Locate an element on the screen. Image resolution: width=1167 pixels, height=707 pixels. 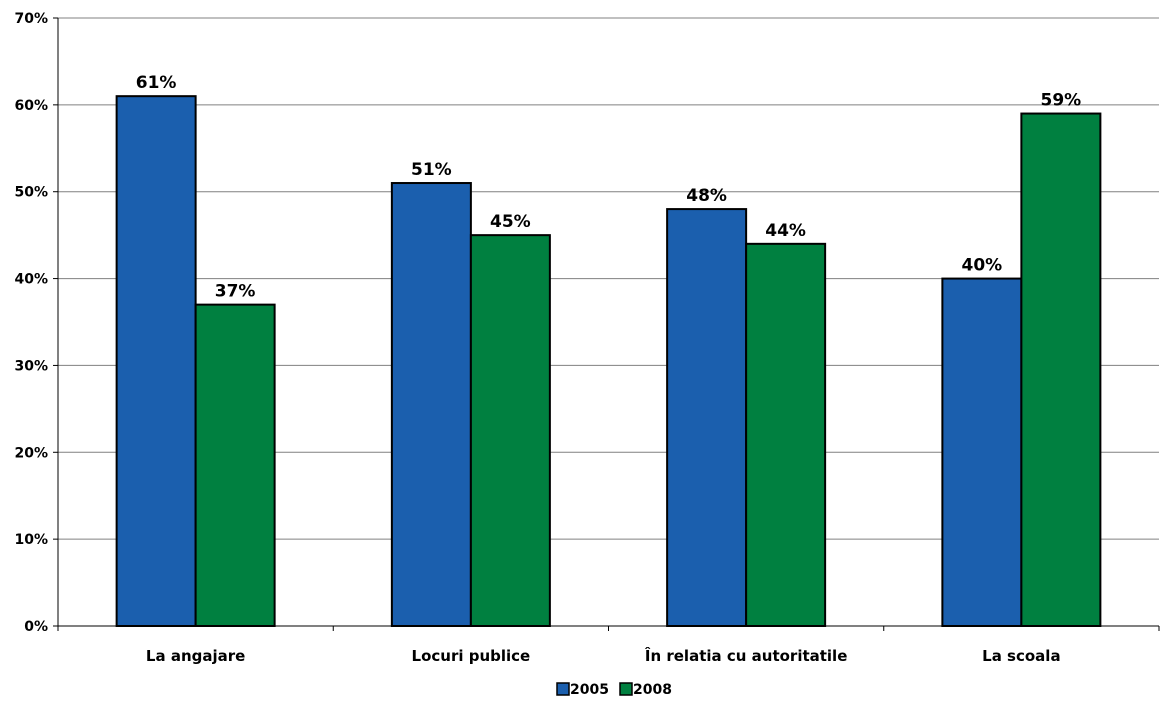
y-tick-label: 20% is located at coordinates (31, 453).